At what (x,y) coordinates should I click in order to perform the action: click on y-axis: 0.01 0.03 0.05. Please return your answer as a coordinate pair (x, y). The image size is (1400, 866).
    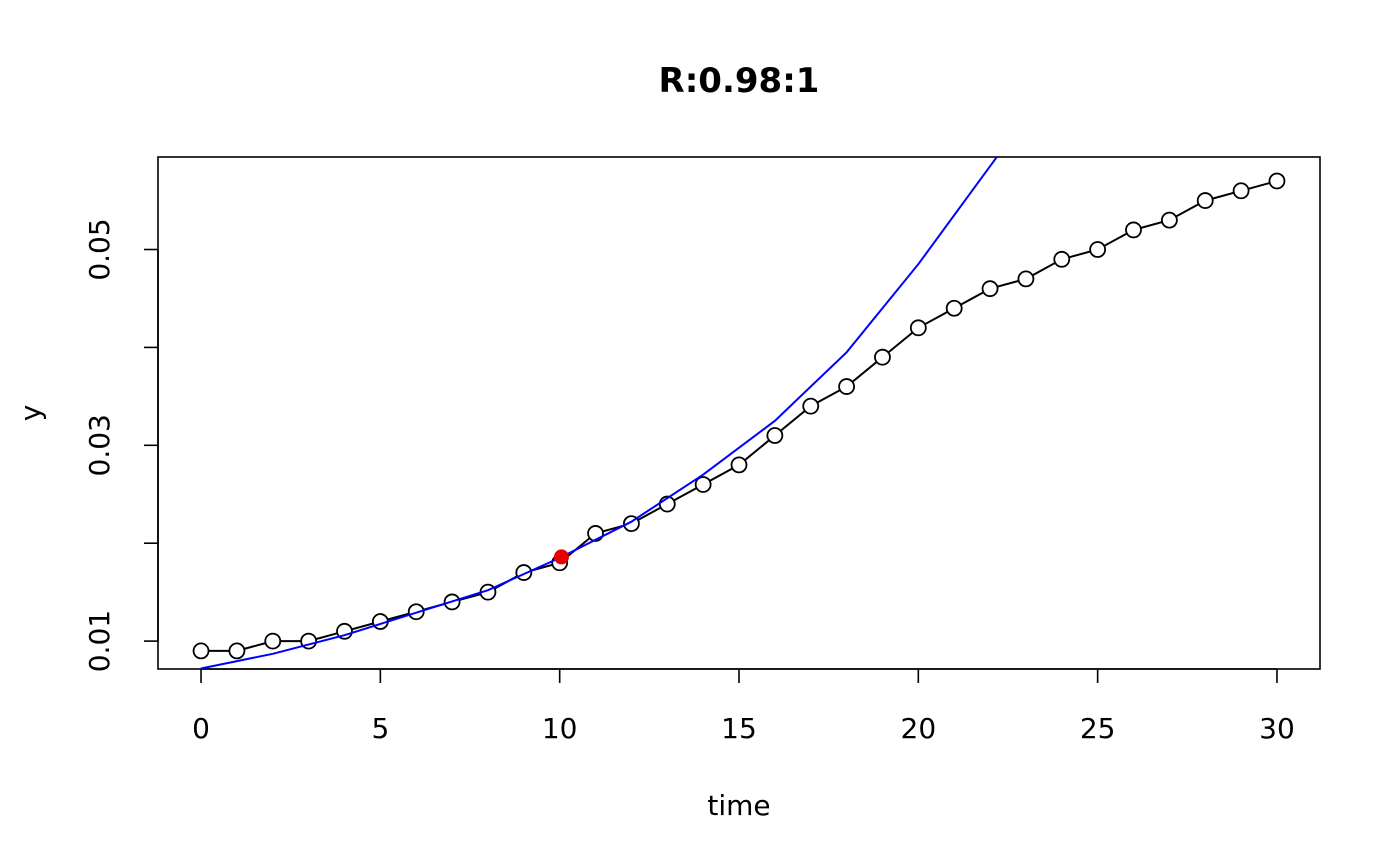
    Looking at the image, I should click on (121, 445).